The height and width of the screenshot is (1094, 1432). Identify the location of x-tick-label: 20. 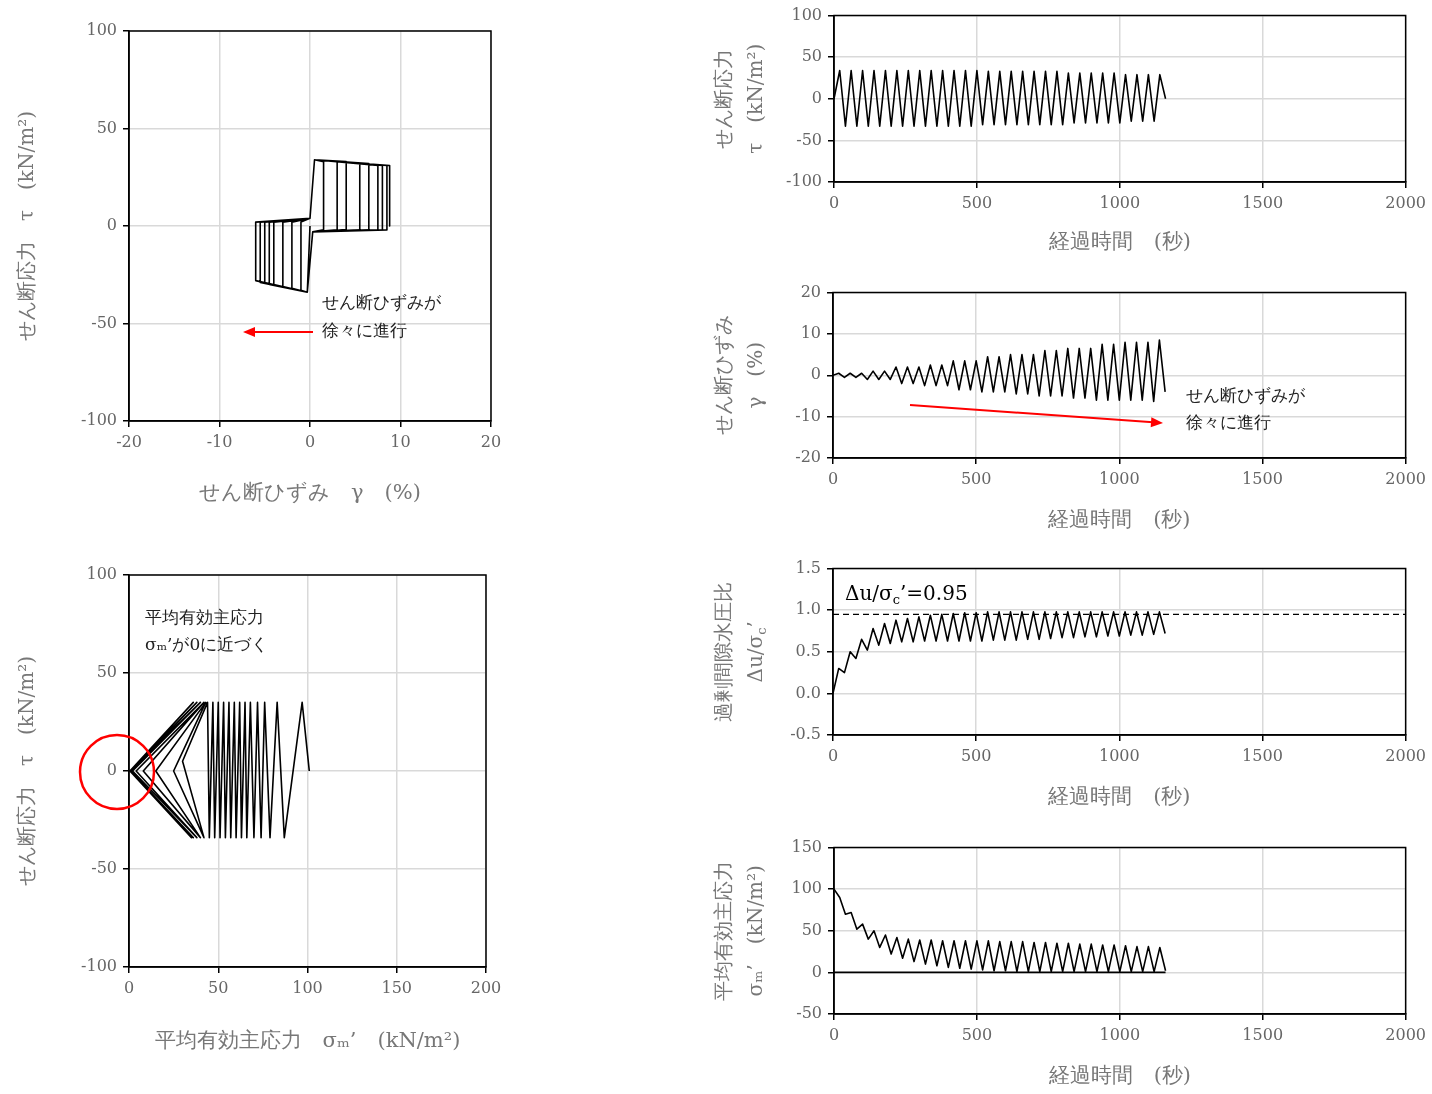
(491, 441).